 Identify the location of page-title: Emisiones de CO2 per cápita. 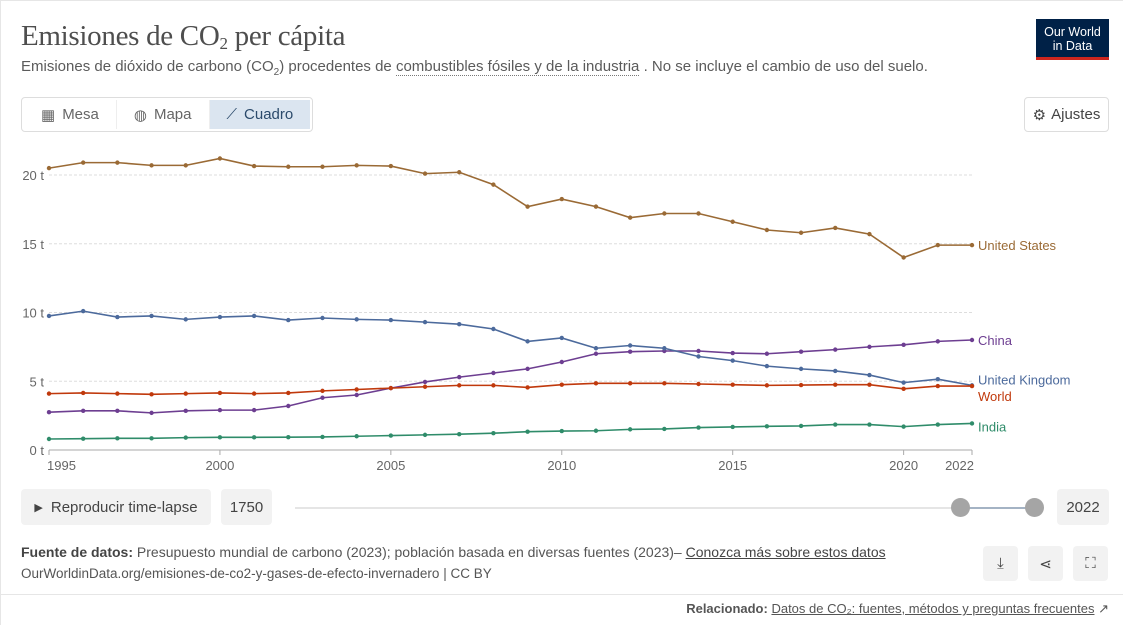
(183, 36).